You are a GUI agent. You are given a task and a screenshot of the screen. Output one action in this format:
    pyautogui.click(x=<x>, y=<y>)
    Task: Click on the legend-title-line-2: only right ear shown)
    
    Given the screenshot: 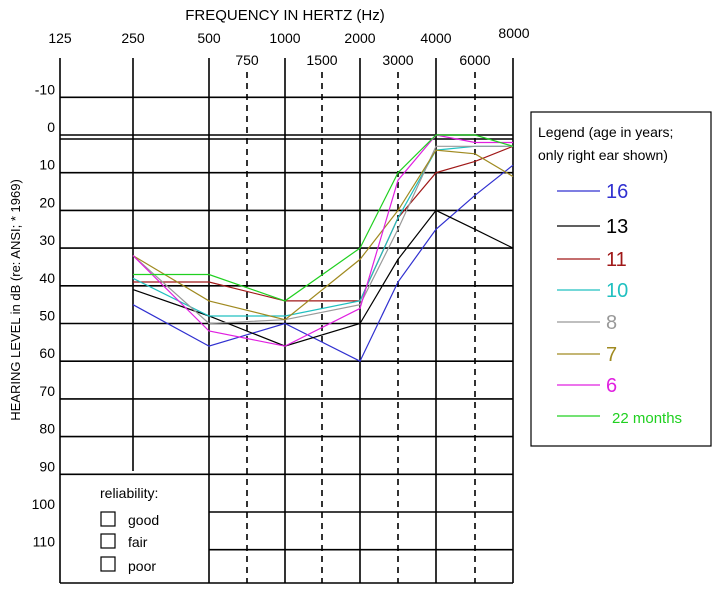 What is the action you would take?
    pyautogui.click(x=603, y=155)
    